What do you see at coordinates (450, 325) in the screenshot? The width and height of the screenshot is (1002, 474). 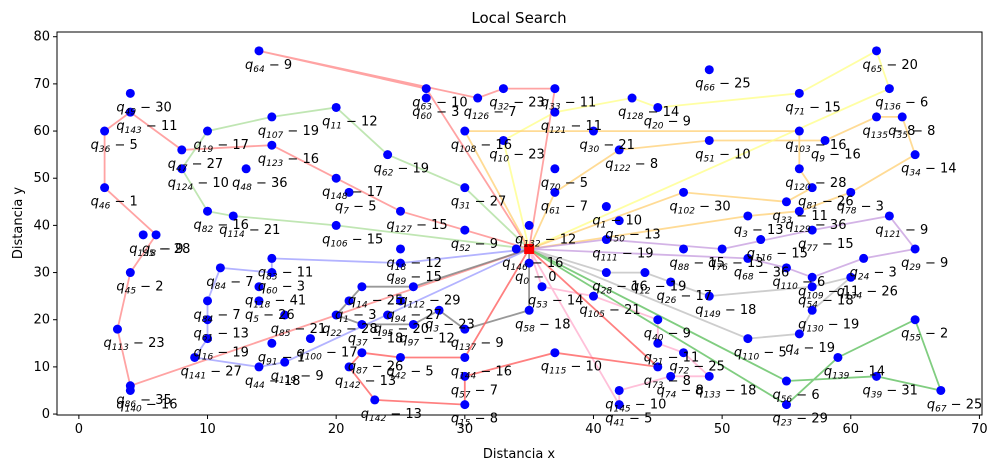 I see `customer-label: q3 − 23` at bounding box center [450, 325].